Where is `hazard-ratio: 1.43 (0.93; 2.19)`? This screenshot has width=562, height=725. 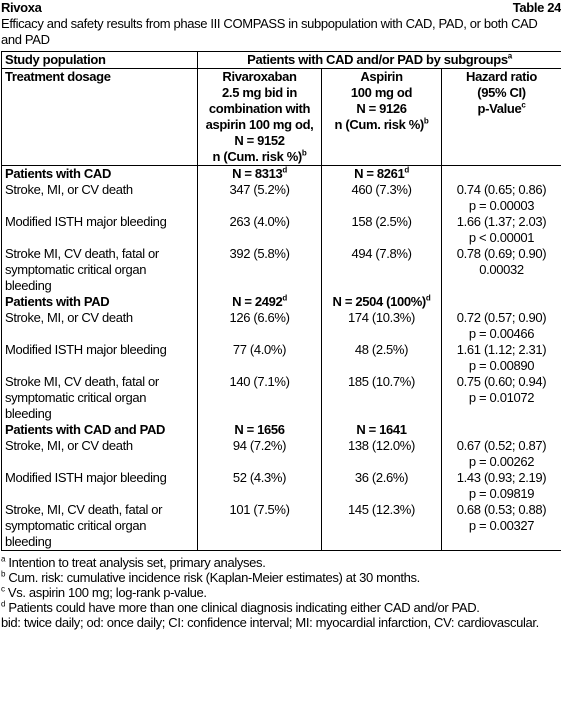 hazard-ratio: 1.43 (0.93; 2.19) is located at coordinates (501, 477).